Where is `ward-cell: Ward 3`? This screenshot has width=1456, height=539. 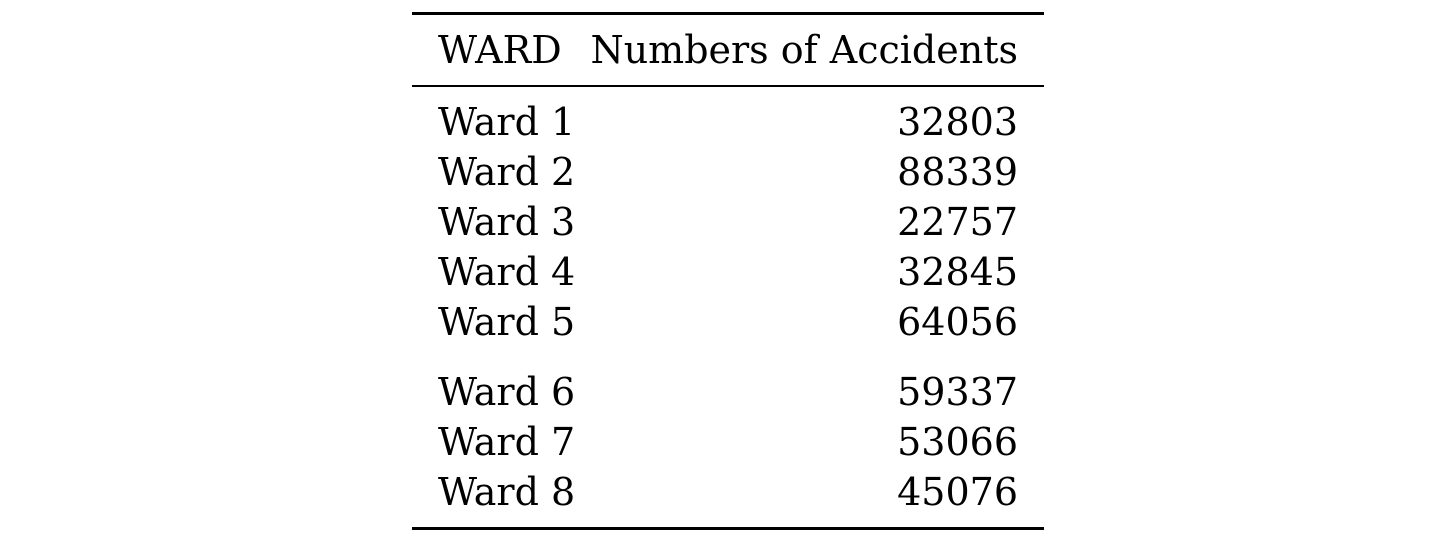 ward-cell: Ward 3 is located at coordinates (507, 222).